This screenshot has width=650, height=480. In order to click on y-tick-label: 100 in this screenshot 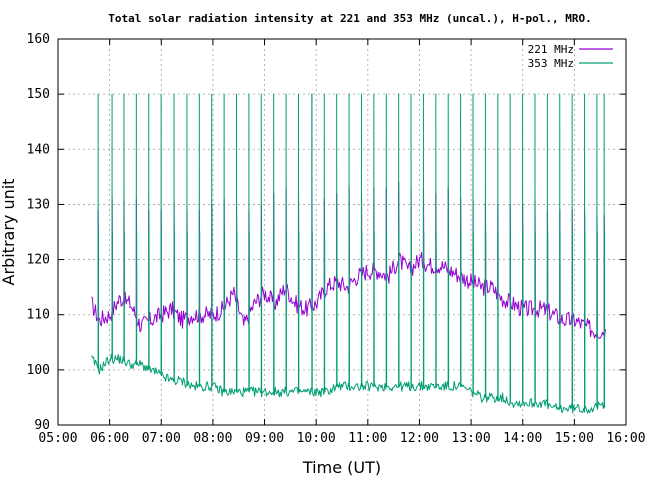, I will do `click(38, 370)`.